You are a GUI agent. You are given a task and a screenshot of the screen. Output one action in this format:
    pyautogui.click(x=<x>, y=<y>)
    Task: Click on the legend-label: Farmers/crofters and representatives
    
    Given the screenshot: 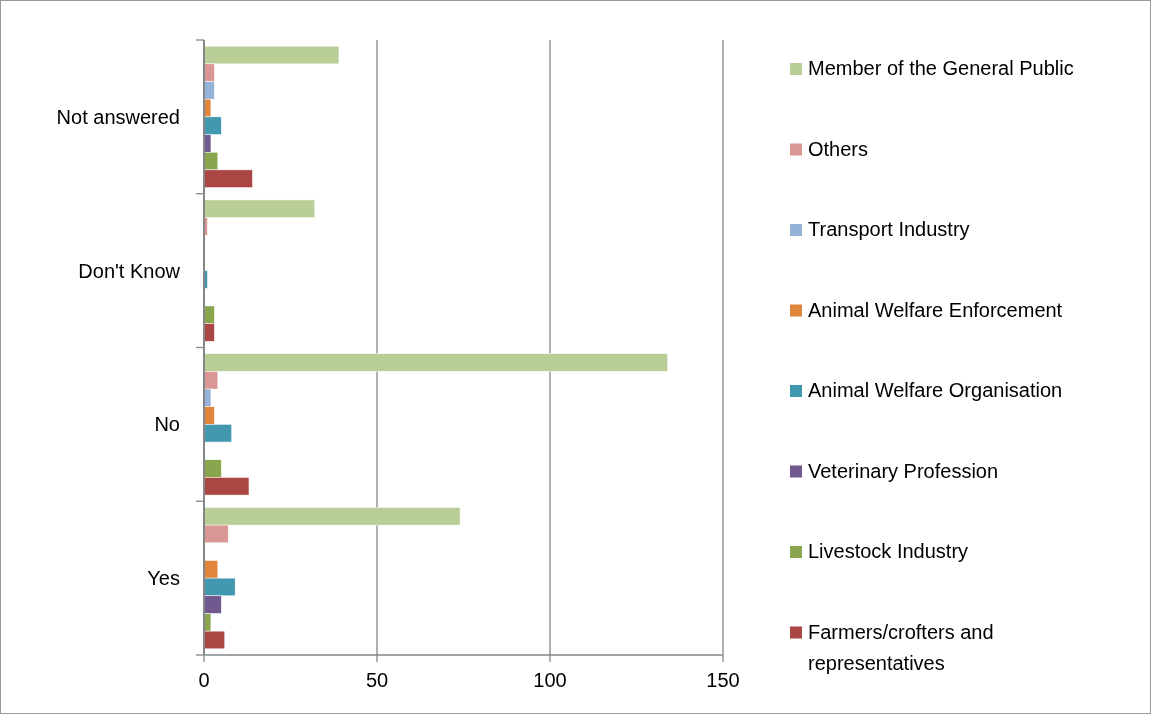 What is the action you would take?
    pyautogui.click(x=901, y=647)
    